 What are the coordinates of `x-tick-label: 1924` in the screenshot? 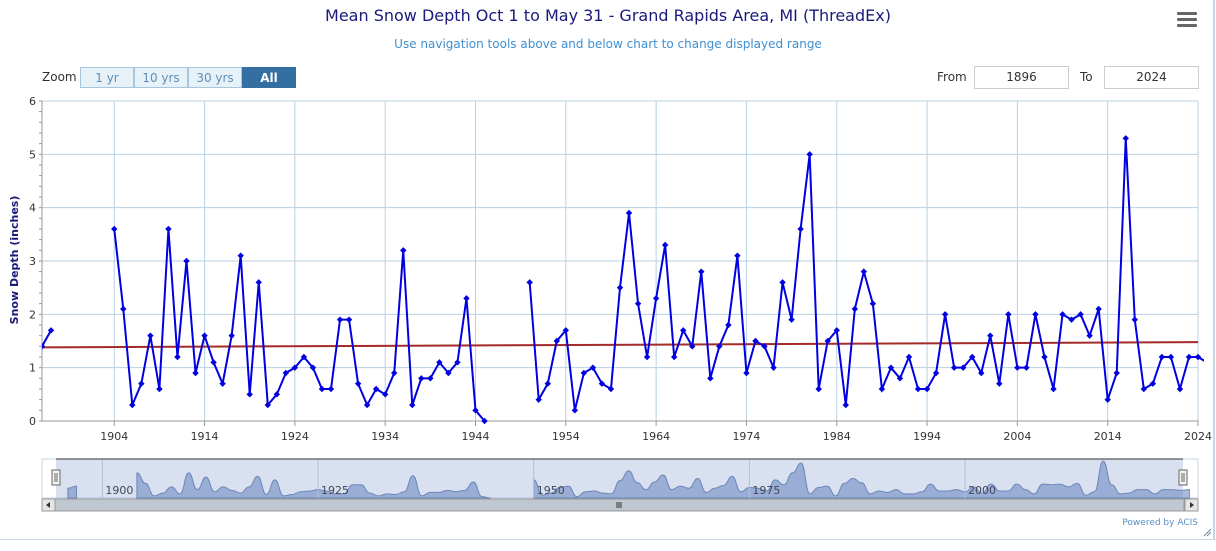 It's located at (295, 436).